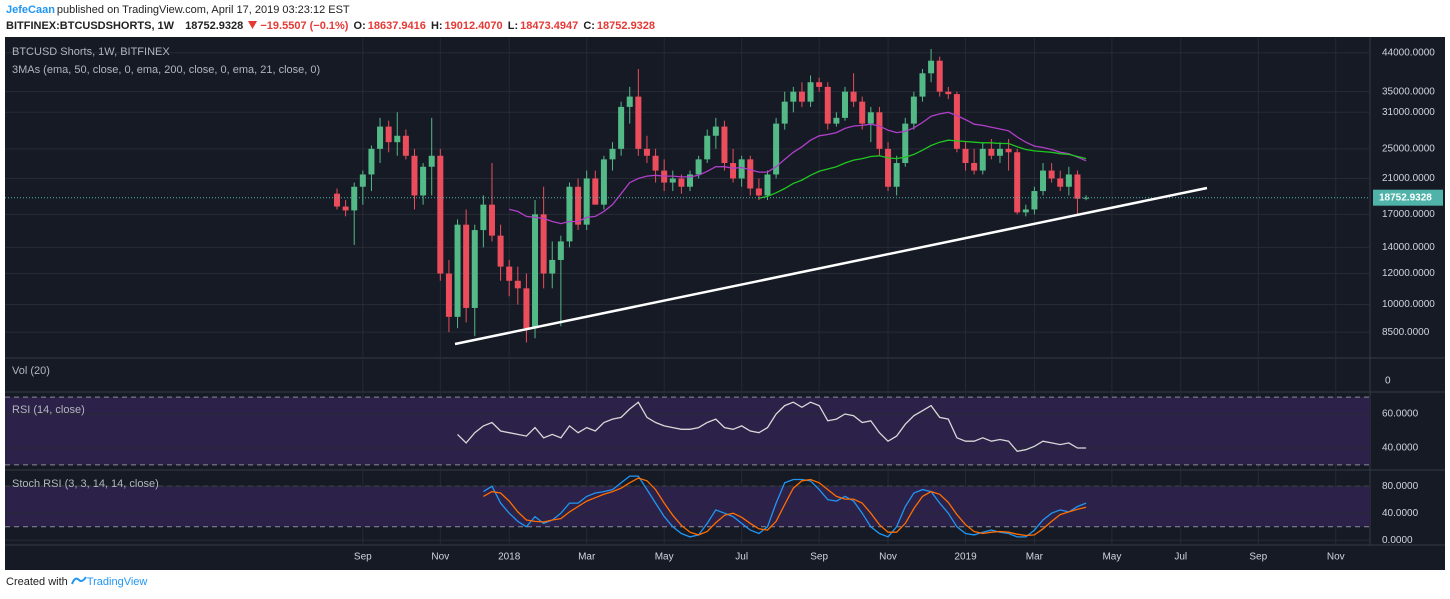 The width and height of the screenshot is (1450, 599). Describe the element at coordinates (1406, 332) in the screenshot. I see `y-tick-label: 8500.0000` at that location.